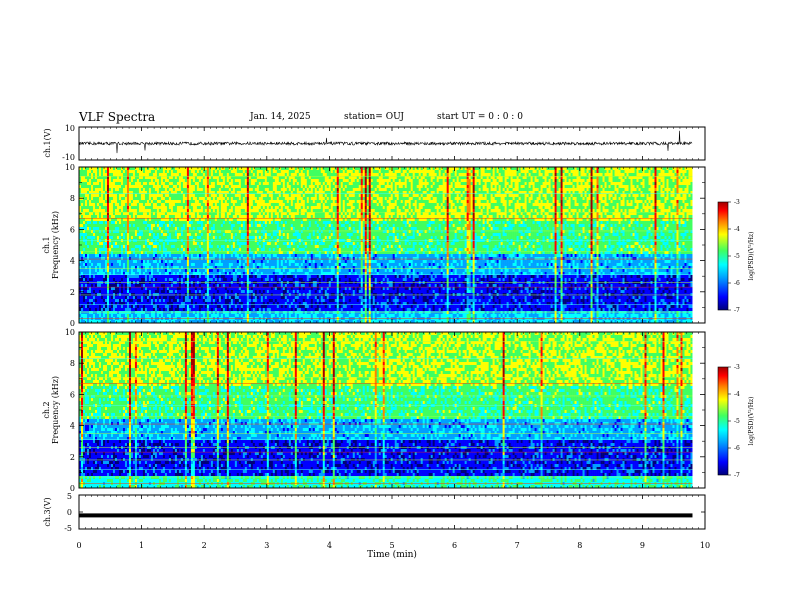  I want to click on x-tick-label: 2, so click(204, 545).